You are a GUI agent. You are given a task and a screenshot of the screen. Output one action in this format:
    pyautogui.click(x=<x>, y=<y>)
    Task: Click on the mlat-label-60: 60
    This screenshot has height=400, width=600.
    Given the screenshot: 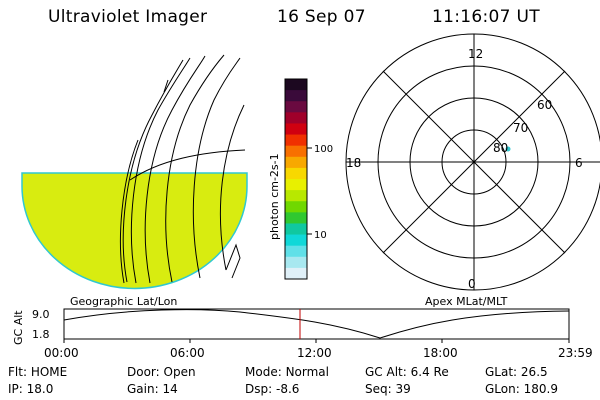 What is the action you would take?
    pyautogui.click(x=544, y=105)
    